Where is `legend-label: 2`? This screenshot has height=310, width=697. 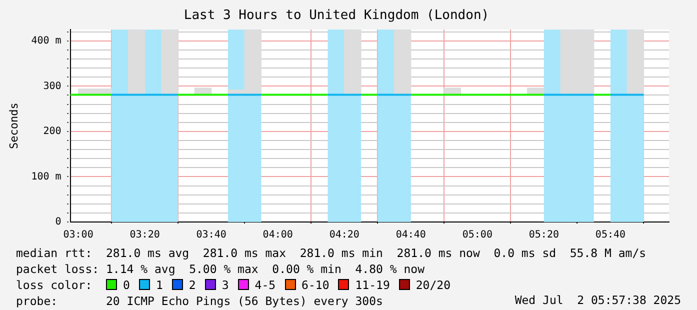
legend-label: 2 is located at coordinates (192, 285).